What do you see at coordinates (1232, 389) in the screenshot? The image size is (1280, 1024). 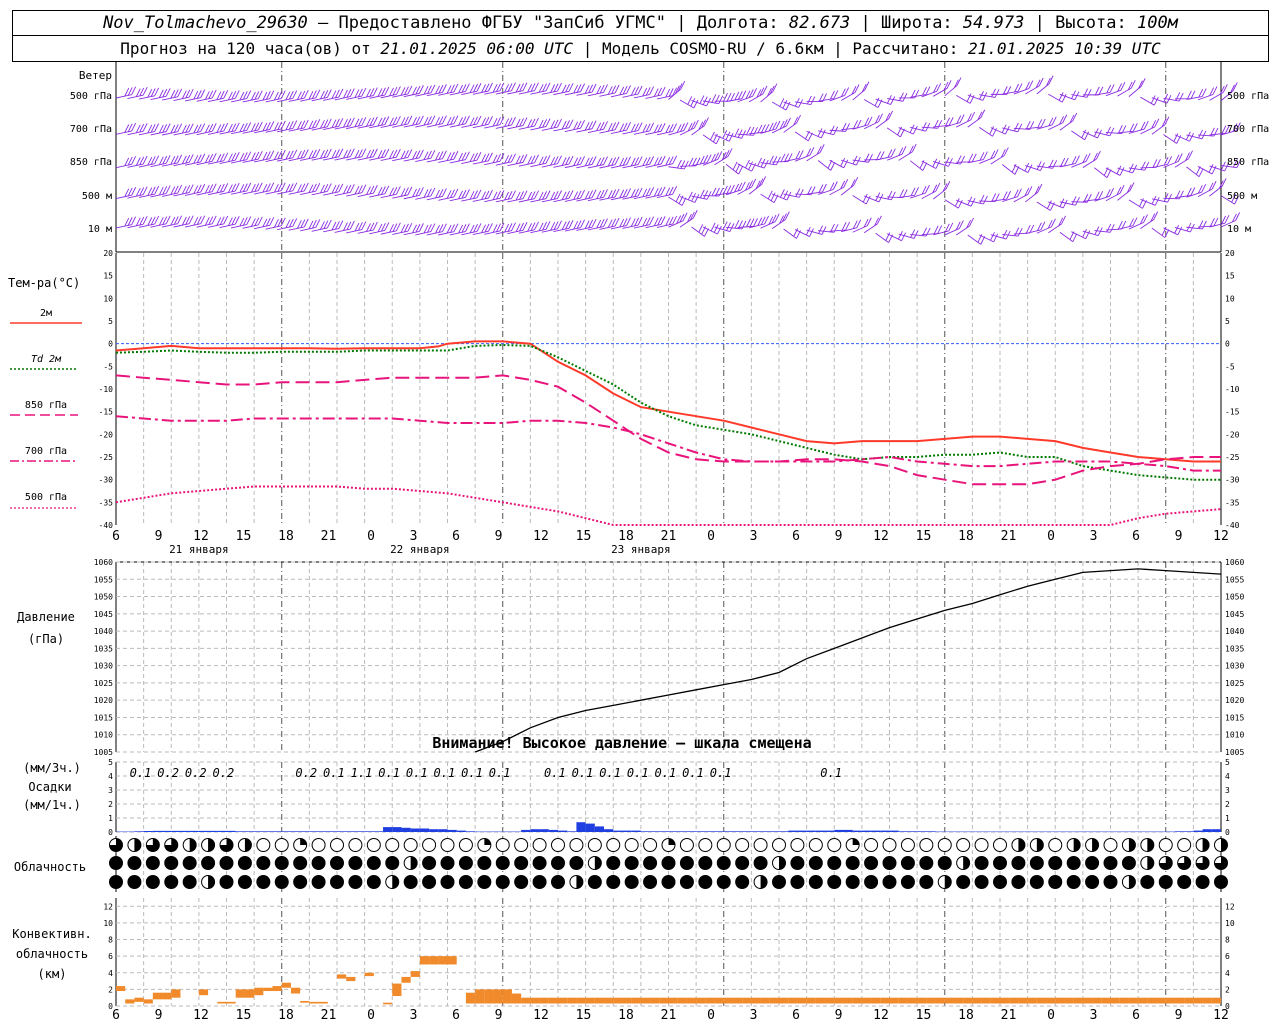 I see `temperature-tick-label: -10` at bounding box center [1232, 389].